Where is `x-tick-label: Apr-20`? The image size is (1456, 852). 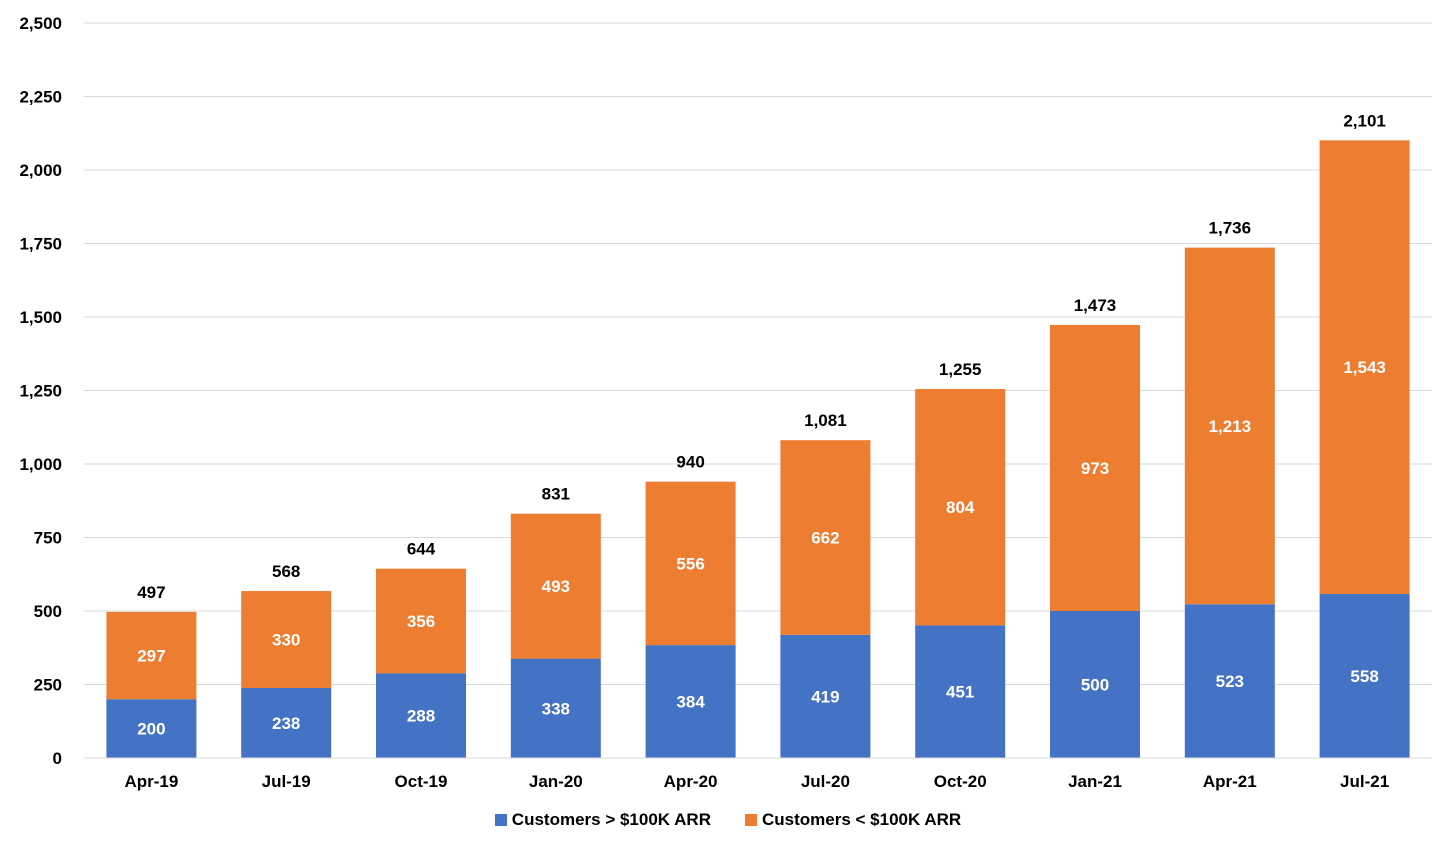 x-tick-label: Apr-20 is located at coordinates (691, 781).